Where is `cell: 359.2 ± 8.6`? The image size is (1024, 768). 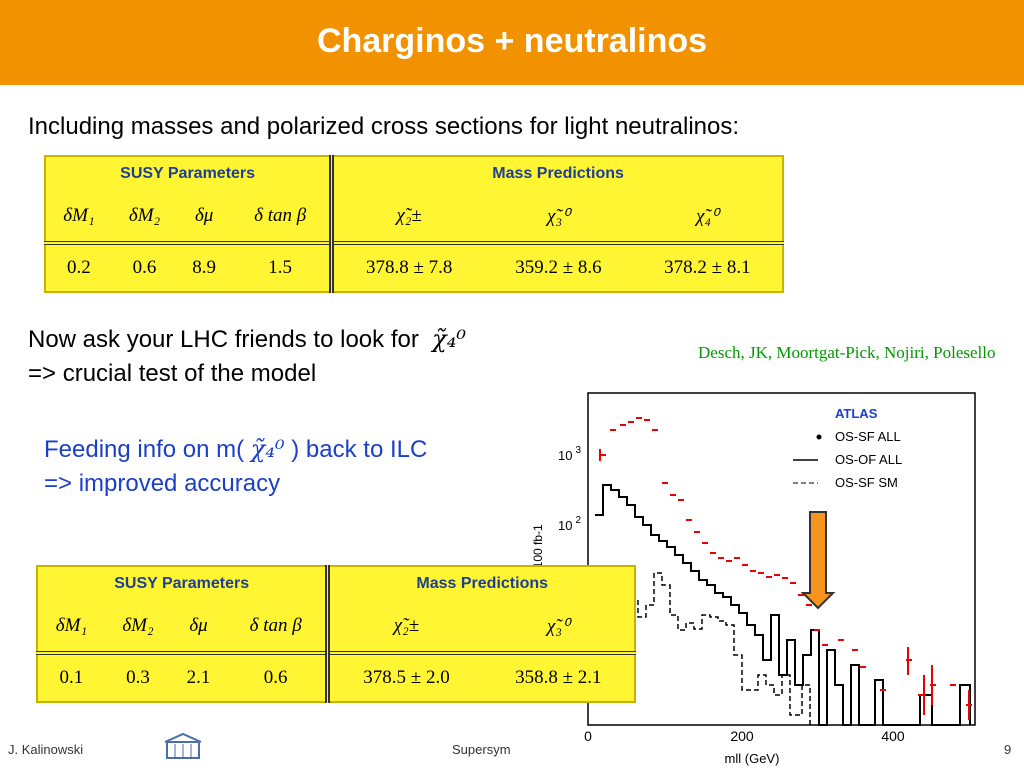
cell: 359.2 ± 8.6 is located at coordinates (558, 266).